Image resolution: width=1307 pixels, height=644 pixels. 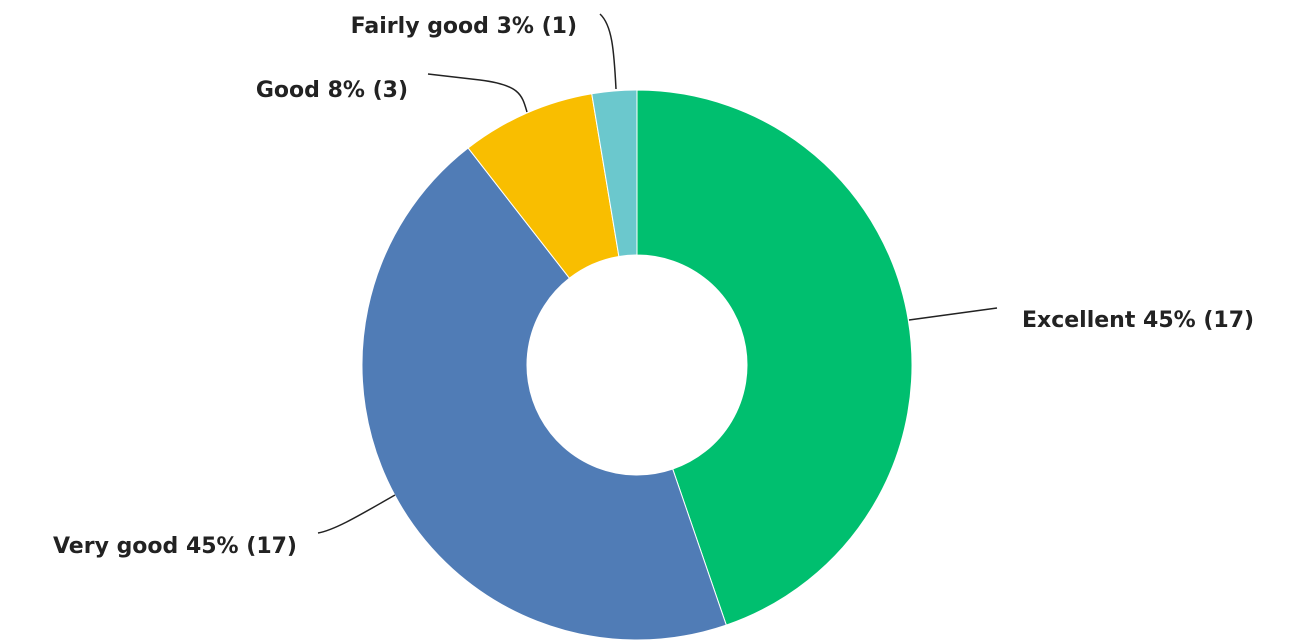 I want to click on data-label-good: Good 8% (3), so click(x=332, y=90).